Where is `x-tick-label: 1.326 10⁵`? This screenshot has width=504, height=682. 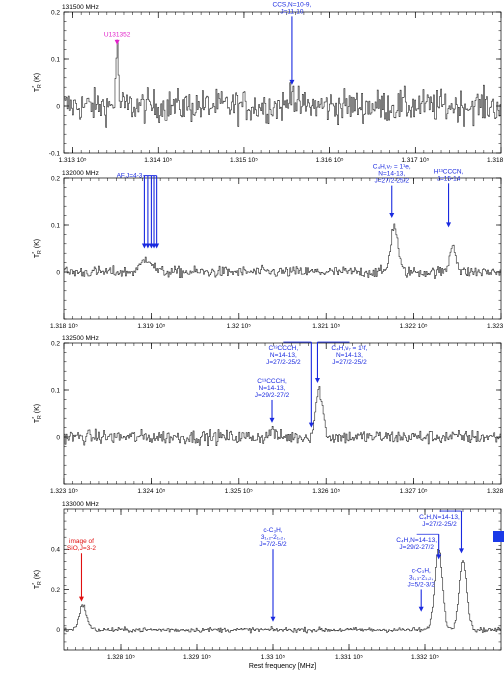
x-tick-label: 1.326 10⁵ is located at coordinates (326, 491).